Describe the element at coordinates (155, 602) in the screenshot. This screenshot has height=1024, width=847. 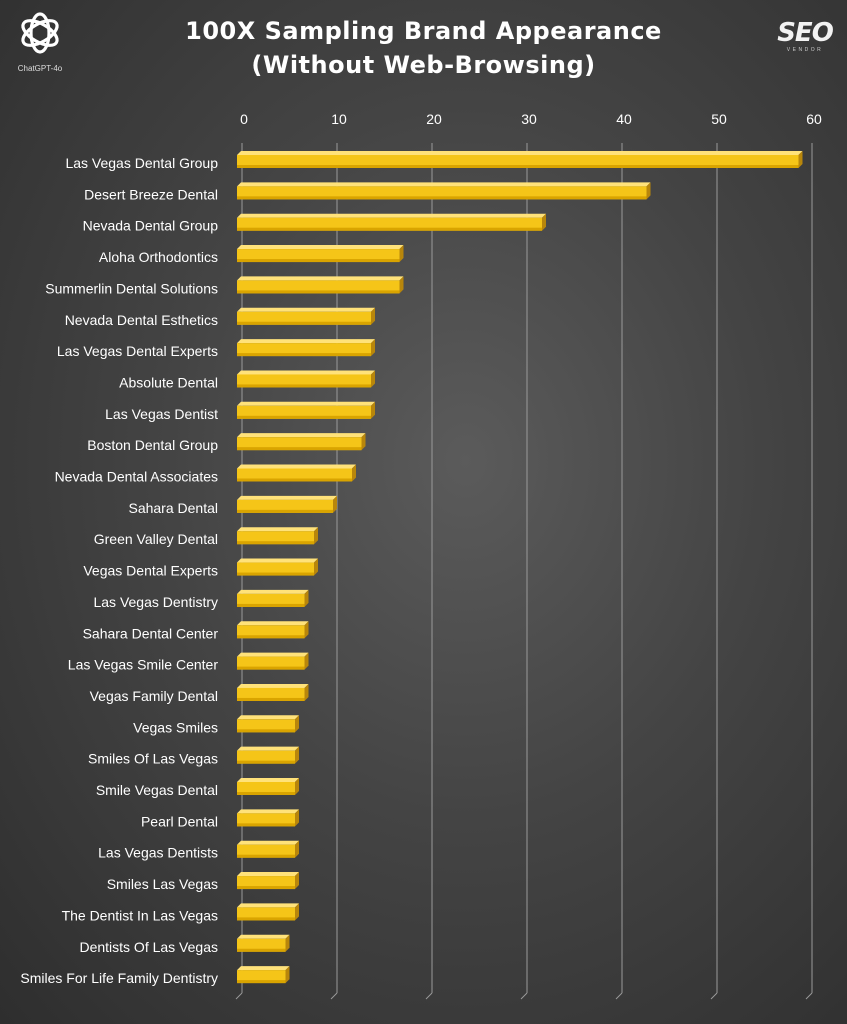
I see `category-label: Las Vegas Dentistry` at that location.